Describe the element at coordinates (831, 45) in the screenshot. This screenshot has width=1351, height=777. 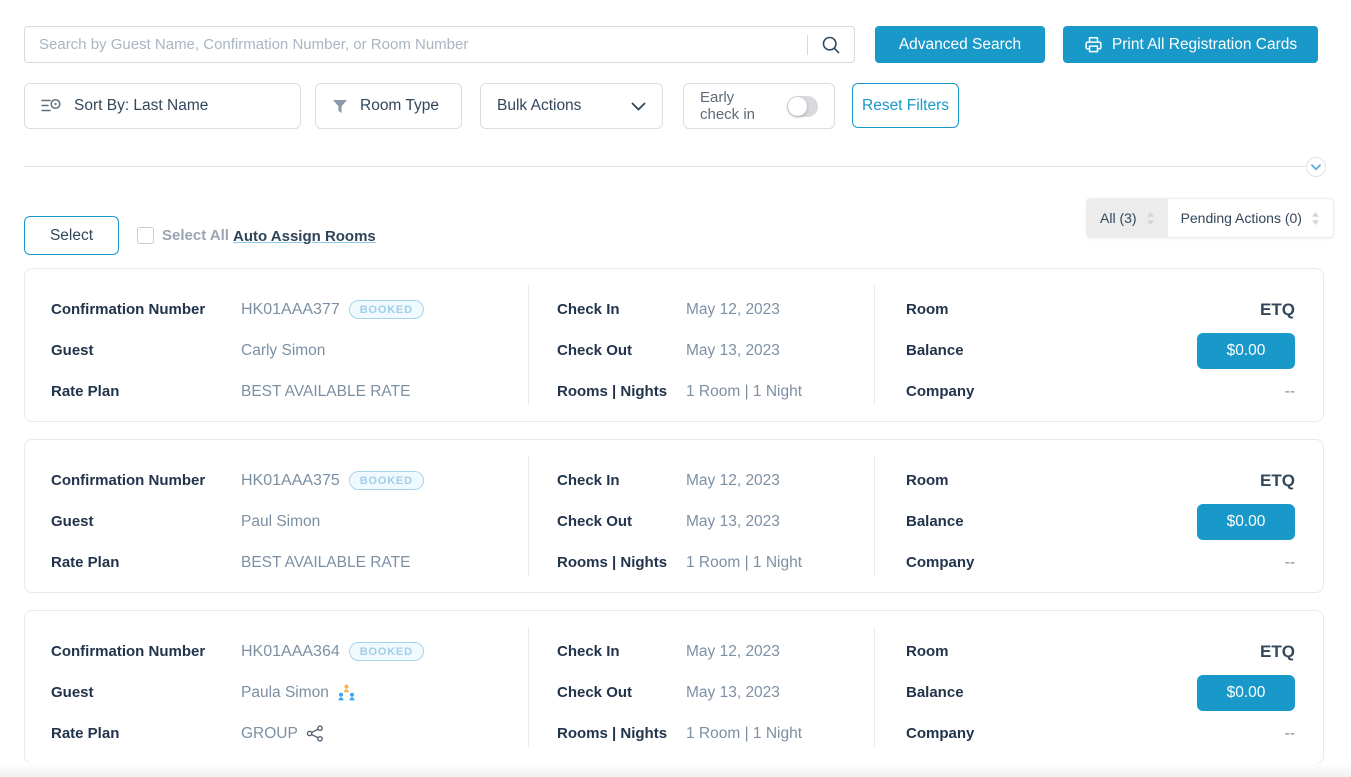
I see `search-icon` at that location.